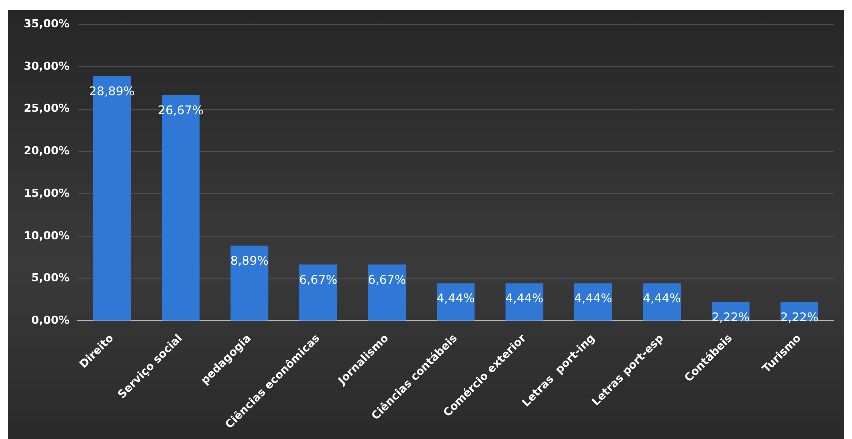 The width and height of the screenshot is (852, 439). What do you see at coordinates (47, 151) in the screenshot?
I see `y-tick-label: 20,00%` at bounding box center [47, 151].